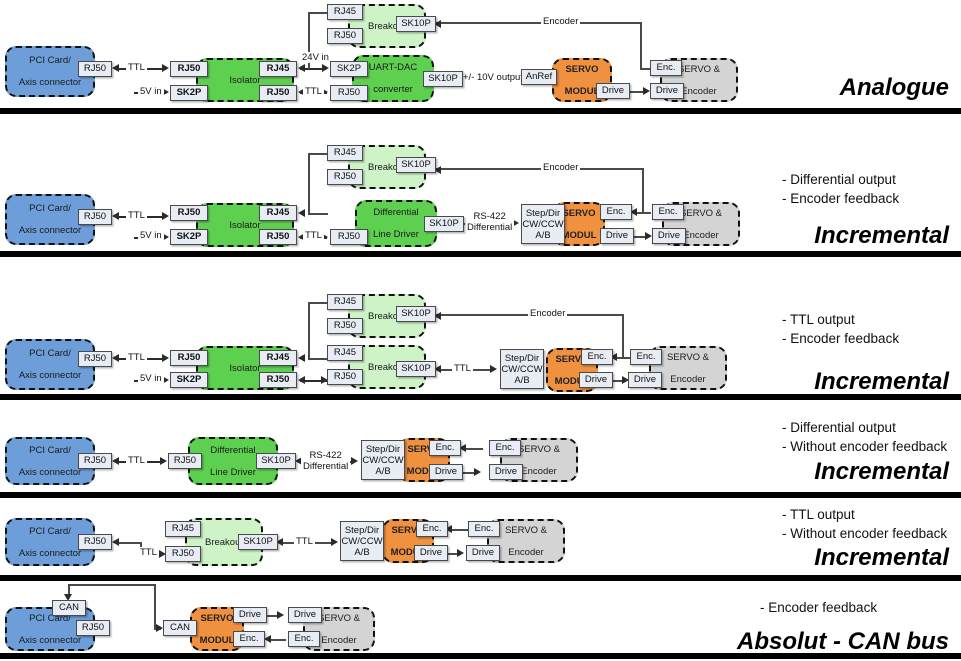  What do you see at coordinates (688, 368) in the screenshot?
I see `servo-encoder-box: SERVO & Encoder` at bounding box center [688, 368].